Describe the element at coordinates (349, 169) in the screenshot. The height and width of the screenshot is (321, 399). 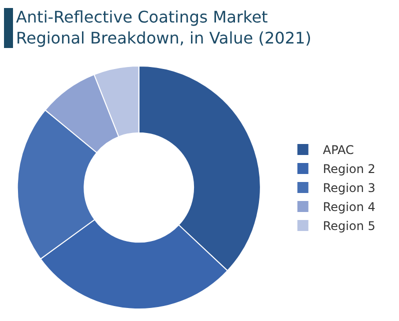
I see `legend-label: Region 2` at that location.